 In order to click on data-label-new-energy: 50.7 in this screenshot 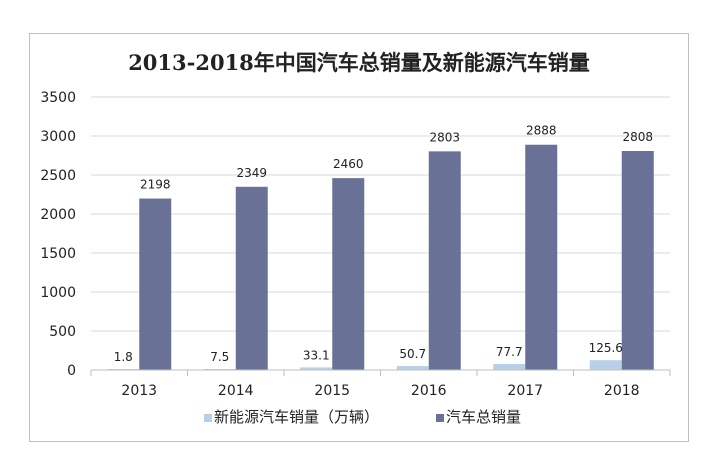, I will do `click(412, 354)`.